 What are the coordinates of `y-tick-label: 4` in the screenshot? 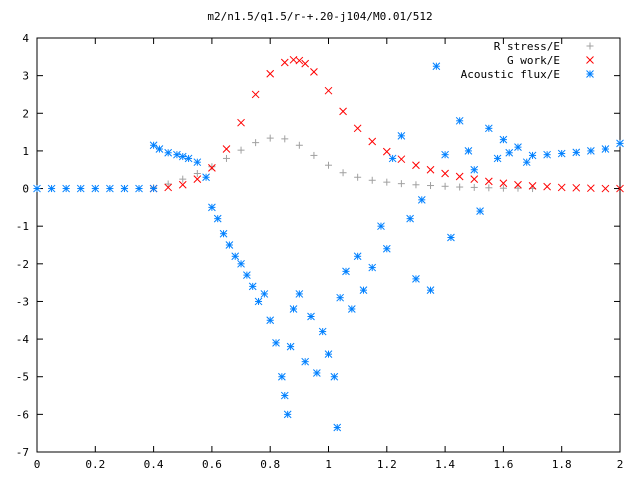 It's located at (25, 38).